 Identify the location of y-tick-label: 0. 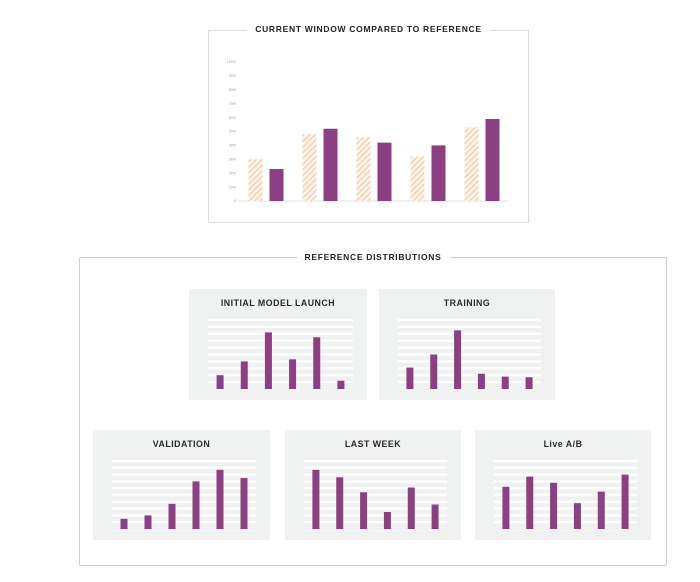
(235, 201).